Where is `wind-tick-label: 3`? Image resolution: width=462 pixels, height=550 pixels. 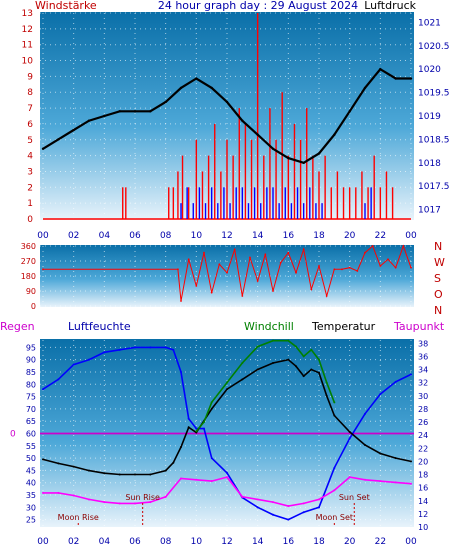
wind-tick-label: 3 is located at coordinates (30, 172).